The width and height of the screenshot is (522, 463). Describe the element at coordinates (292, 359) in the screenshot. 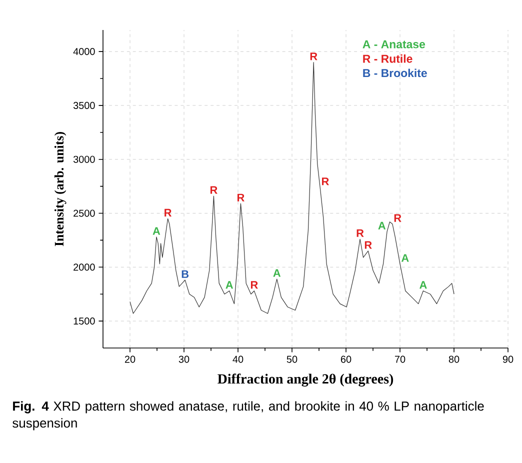

I see `x-tick-label: 50` at that location.